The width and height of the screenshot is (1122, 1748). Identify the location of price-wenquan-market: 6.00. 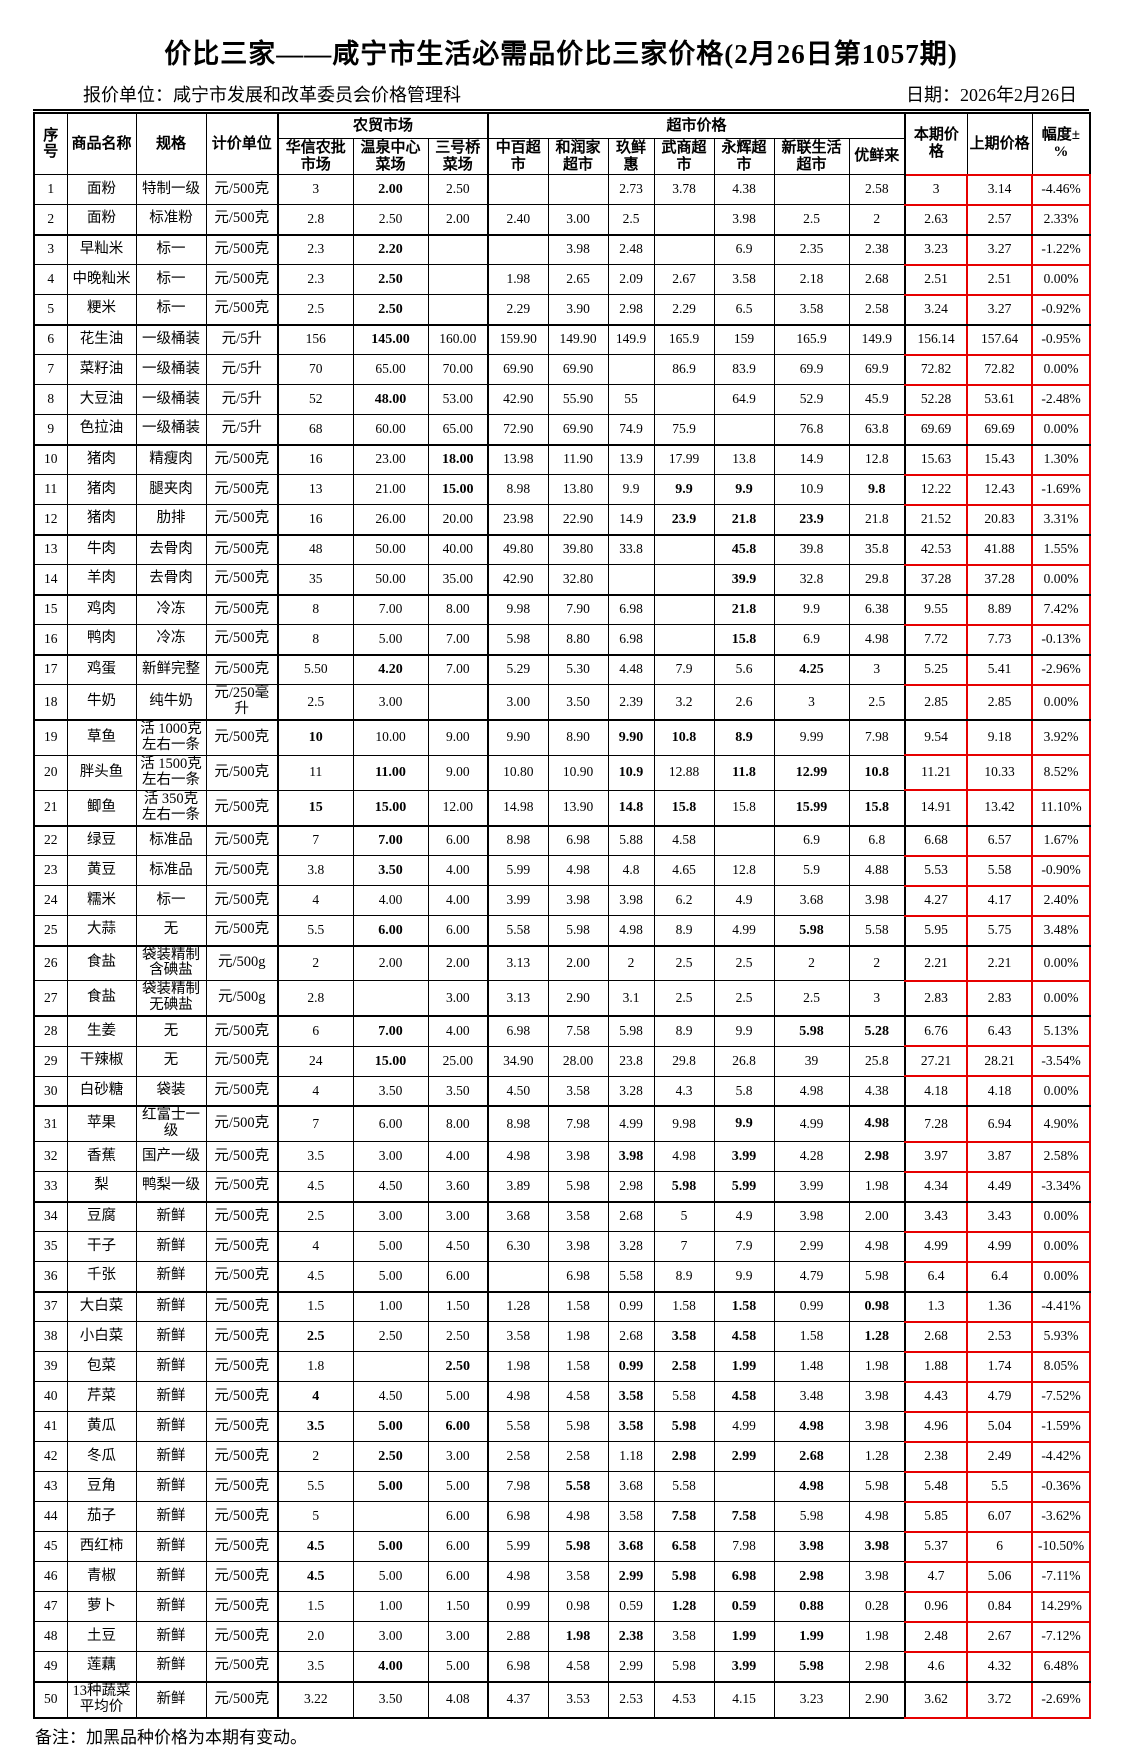
(390, 931).